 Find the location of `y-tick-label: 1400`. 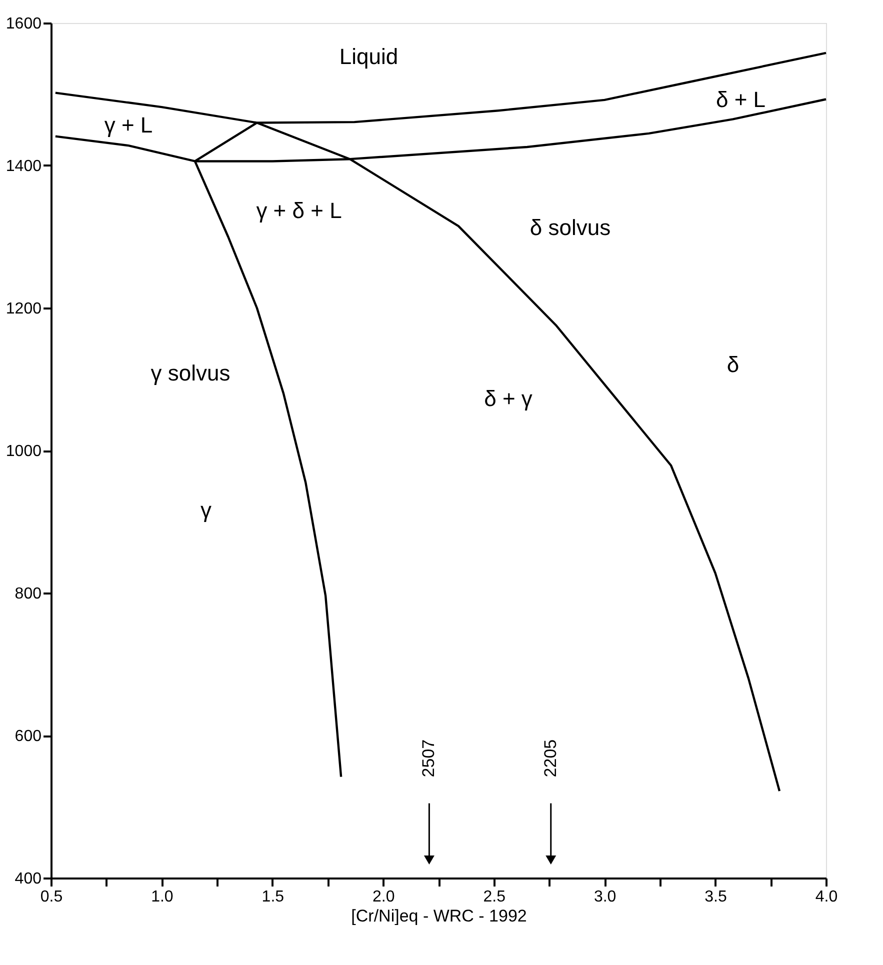

y-tick-label: 1400 is located at coordinates (24, 166).